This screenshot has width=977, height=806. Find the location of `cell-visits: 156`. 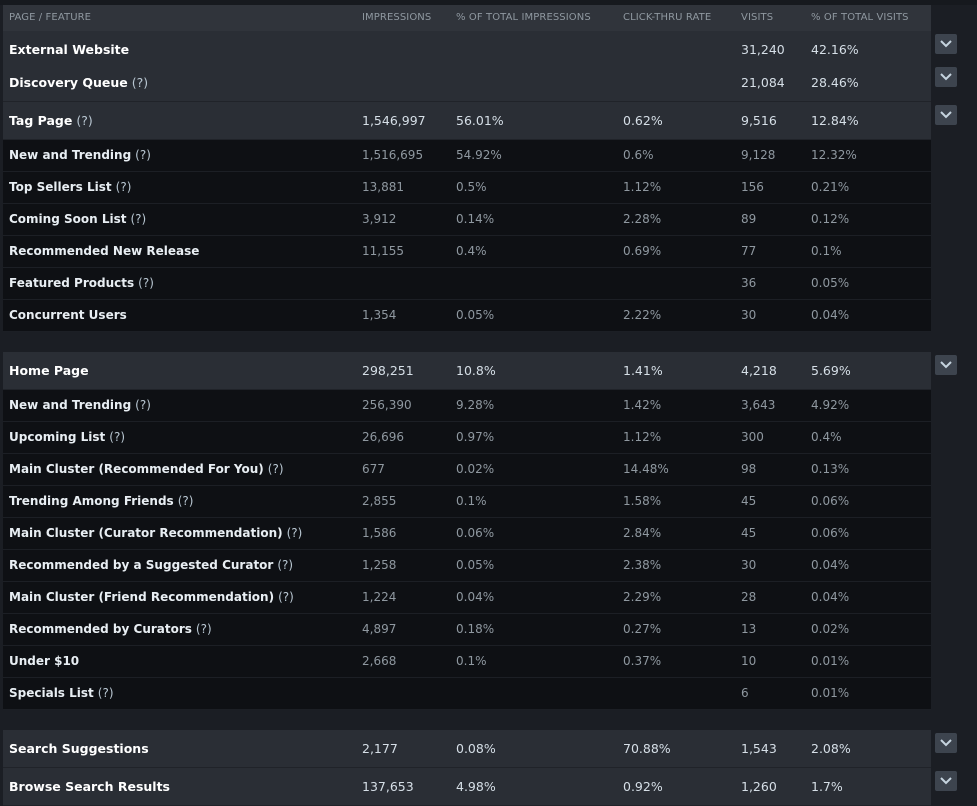

cell-visits: 156 is located at coordinates (752, 187).